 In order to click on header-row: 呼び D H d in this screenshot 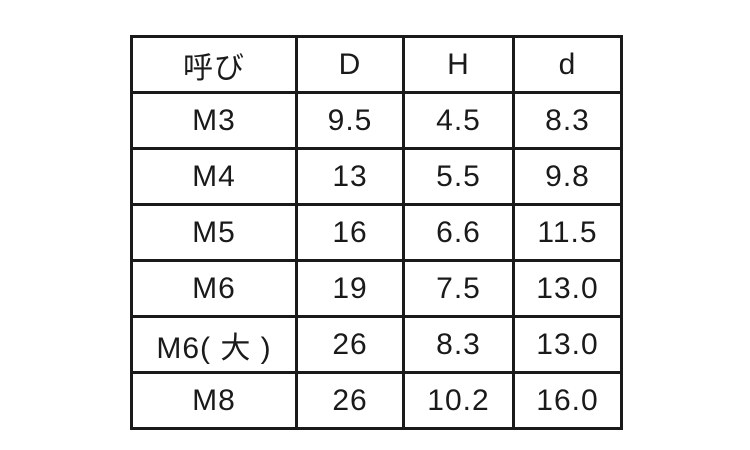, I will do `click(376, 64)`.